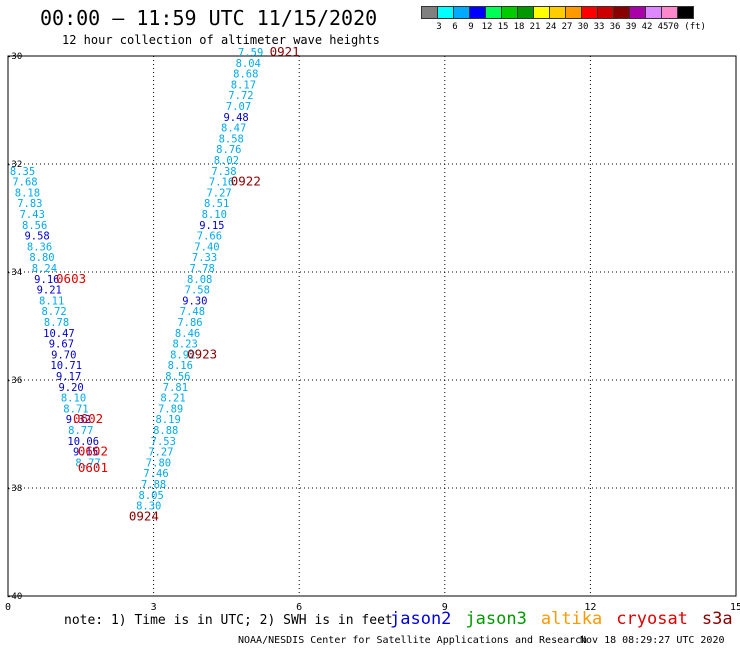  Describe the element at coordinates (8, 607) in the screenshot. I see `x-tick-label: 0` at that location.